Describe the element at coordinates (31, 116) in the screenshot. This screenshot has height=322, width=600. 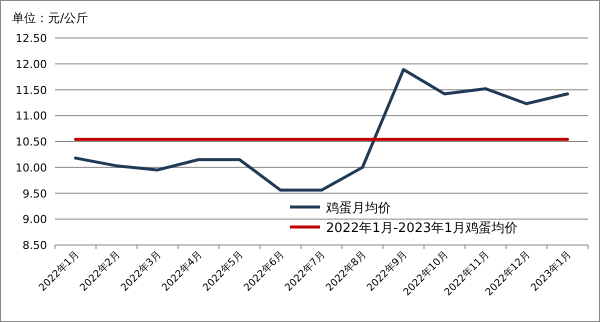
I see `y-tick-label: 11.00` at that location.